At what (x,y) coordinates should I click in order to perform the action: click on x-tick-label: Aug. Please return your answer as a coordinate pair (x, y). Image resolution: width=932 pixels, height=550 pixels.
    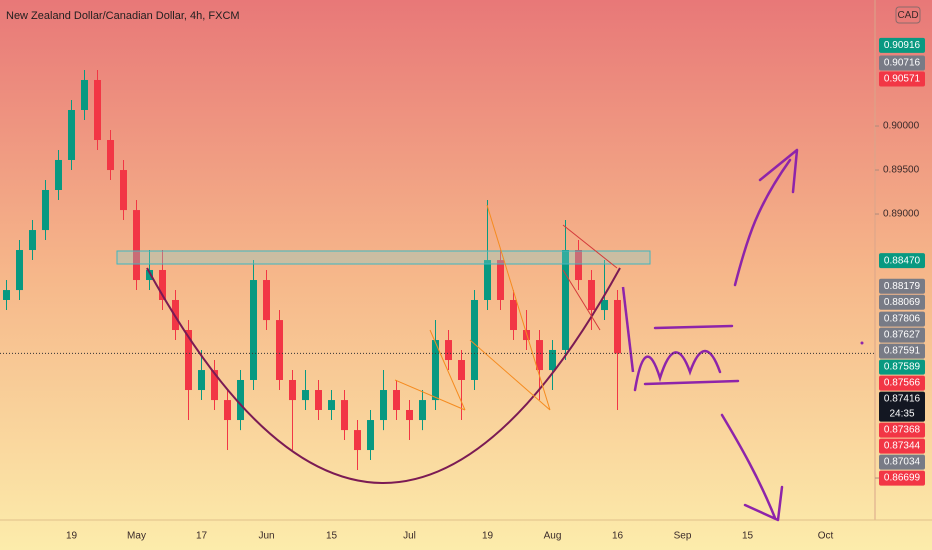
    Looking at the image, I should click on (553, 536).